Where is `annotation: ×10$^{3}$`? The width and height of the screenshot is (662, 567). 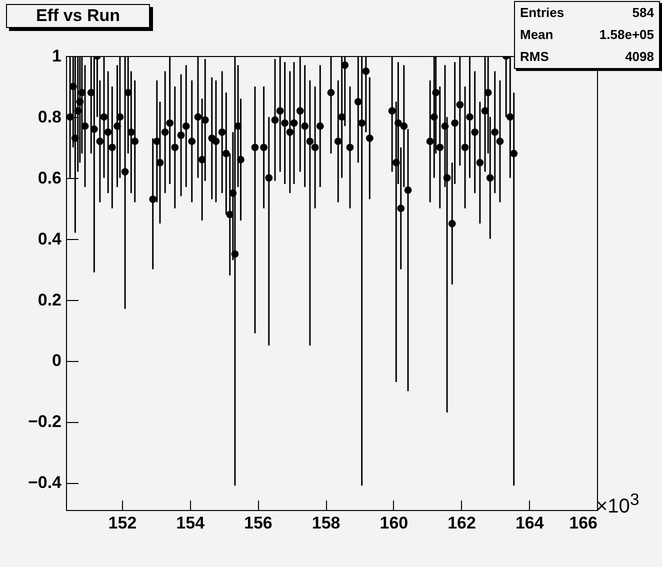
annotation: ×10$^{3}$ is located at coordinates (618, 504).